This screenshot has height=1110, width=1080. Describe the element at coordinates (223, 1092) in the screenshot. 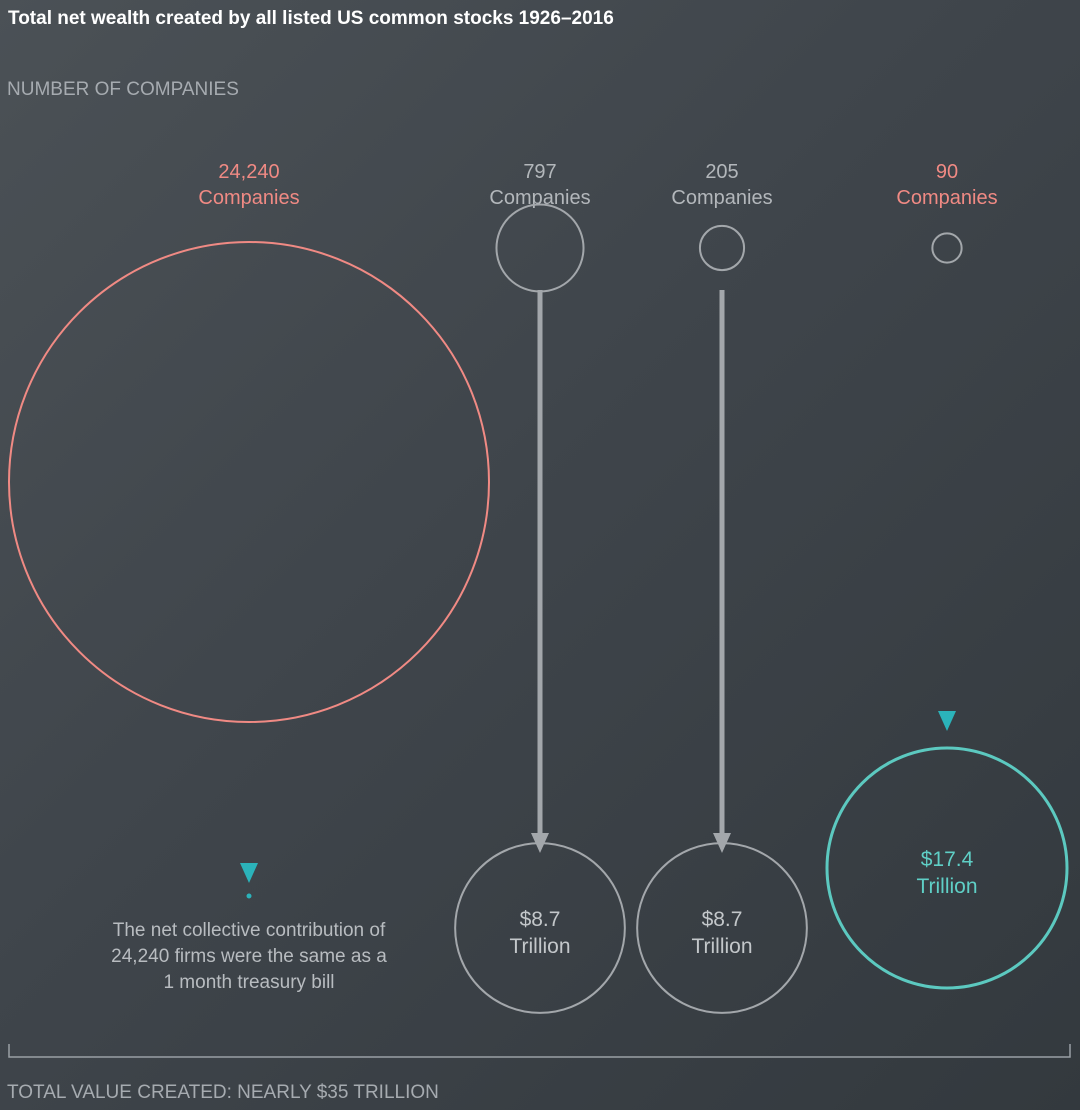

I see `total-value-label: TOTAL VALUE CREATED: NEARLY $35 TRILLION` at that location.